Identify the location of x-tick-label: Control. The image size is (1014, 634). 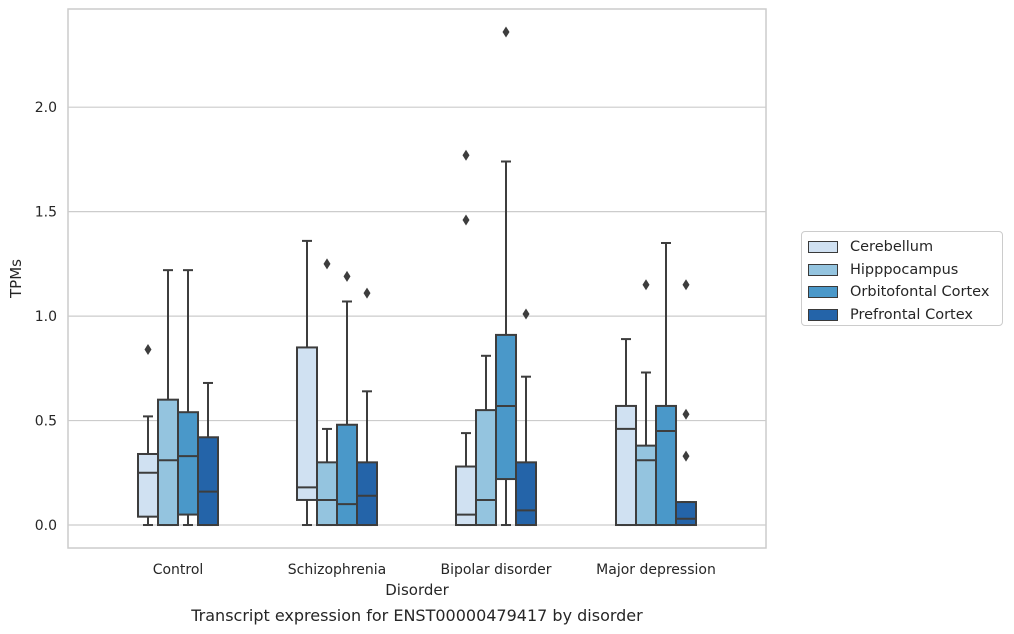
(178, 570).